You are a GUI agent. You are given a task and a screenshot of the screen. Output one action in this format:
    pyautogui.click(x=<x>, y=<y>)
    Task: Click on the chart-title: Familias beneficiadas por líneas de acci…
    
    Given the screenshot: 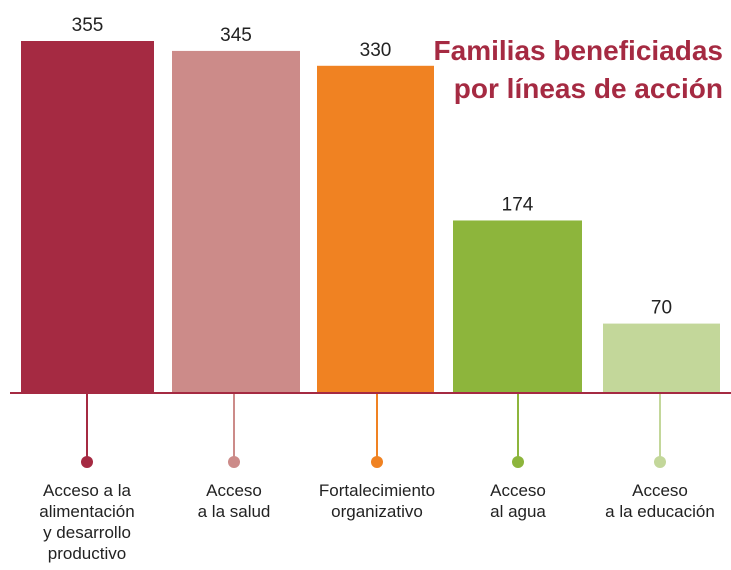 What is the action you would take?
    pyautogui.click(x=578, y=69)
    